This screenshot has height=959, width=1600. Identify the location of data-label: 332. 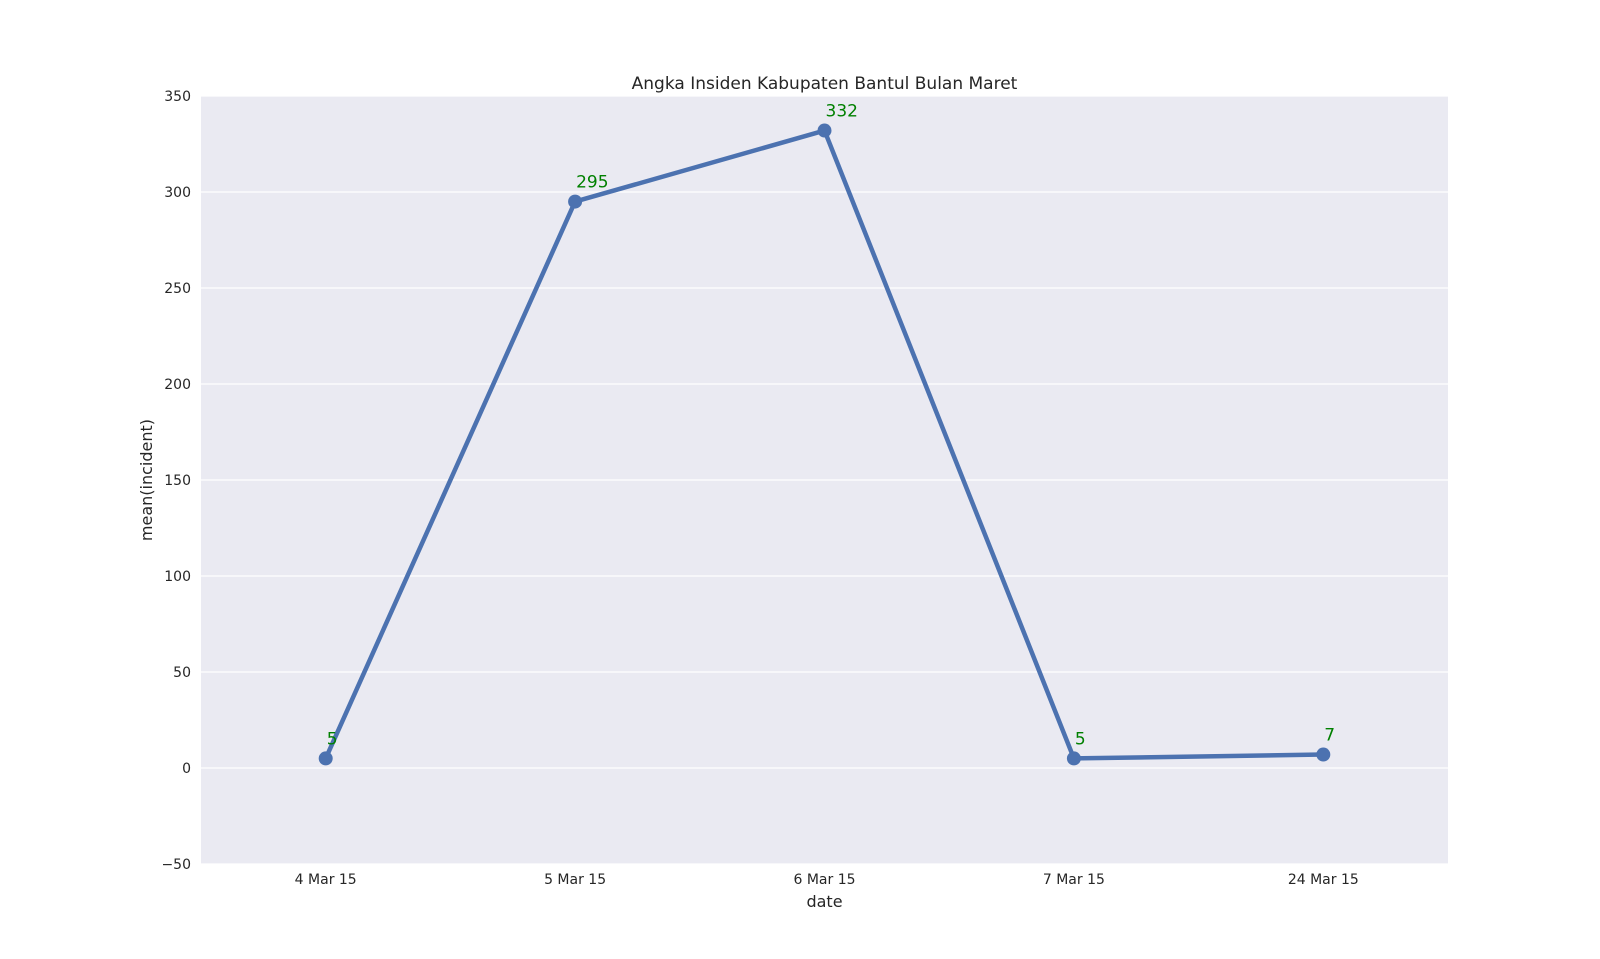
(842, 112).